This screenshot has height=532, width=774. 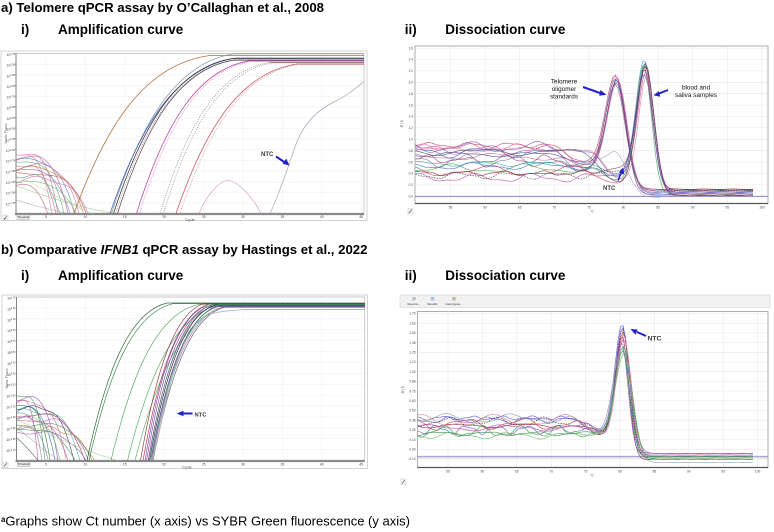 I want to click on svg-text: 0.75, so click(x=412, y=391).